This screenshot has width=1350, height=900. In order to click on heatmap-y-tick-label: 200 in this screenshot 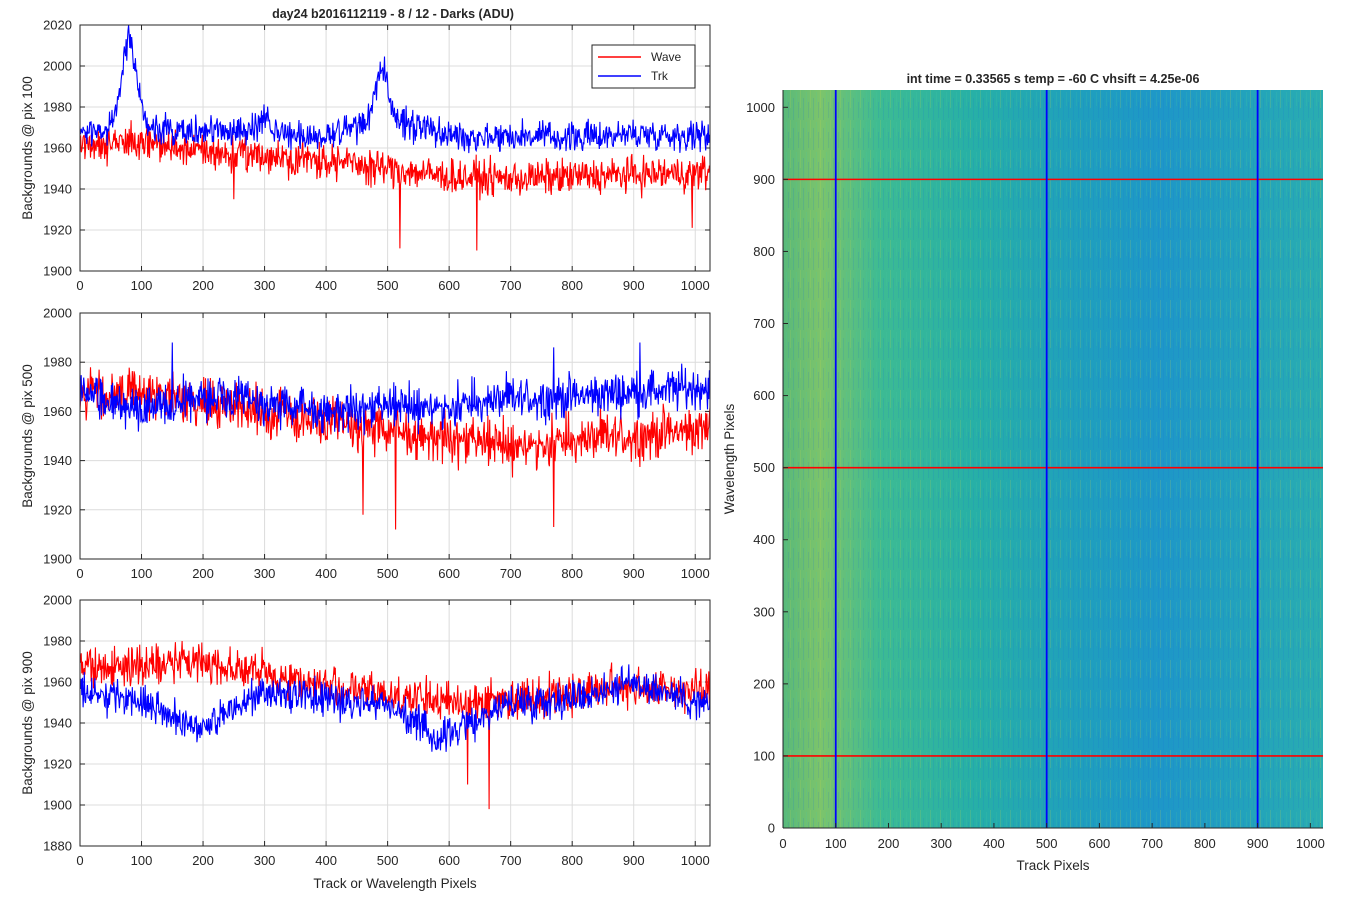, I will do `click(764, 683)`.